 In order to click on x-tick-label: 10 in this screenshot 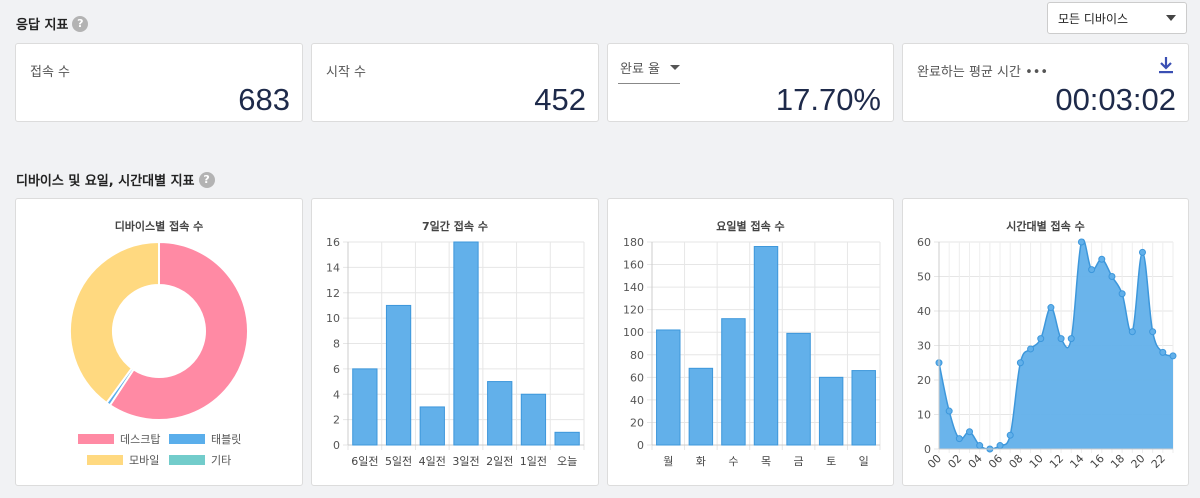, I will do `click(1036, 461)`.